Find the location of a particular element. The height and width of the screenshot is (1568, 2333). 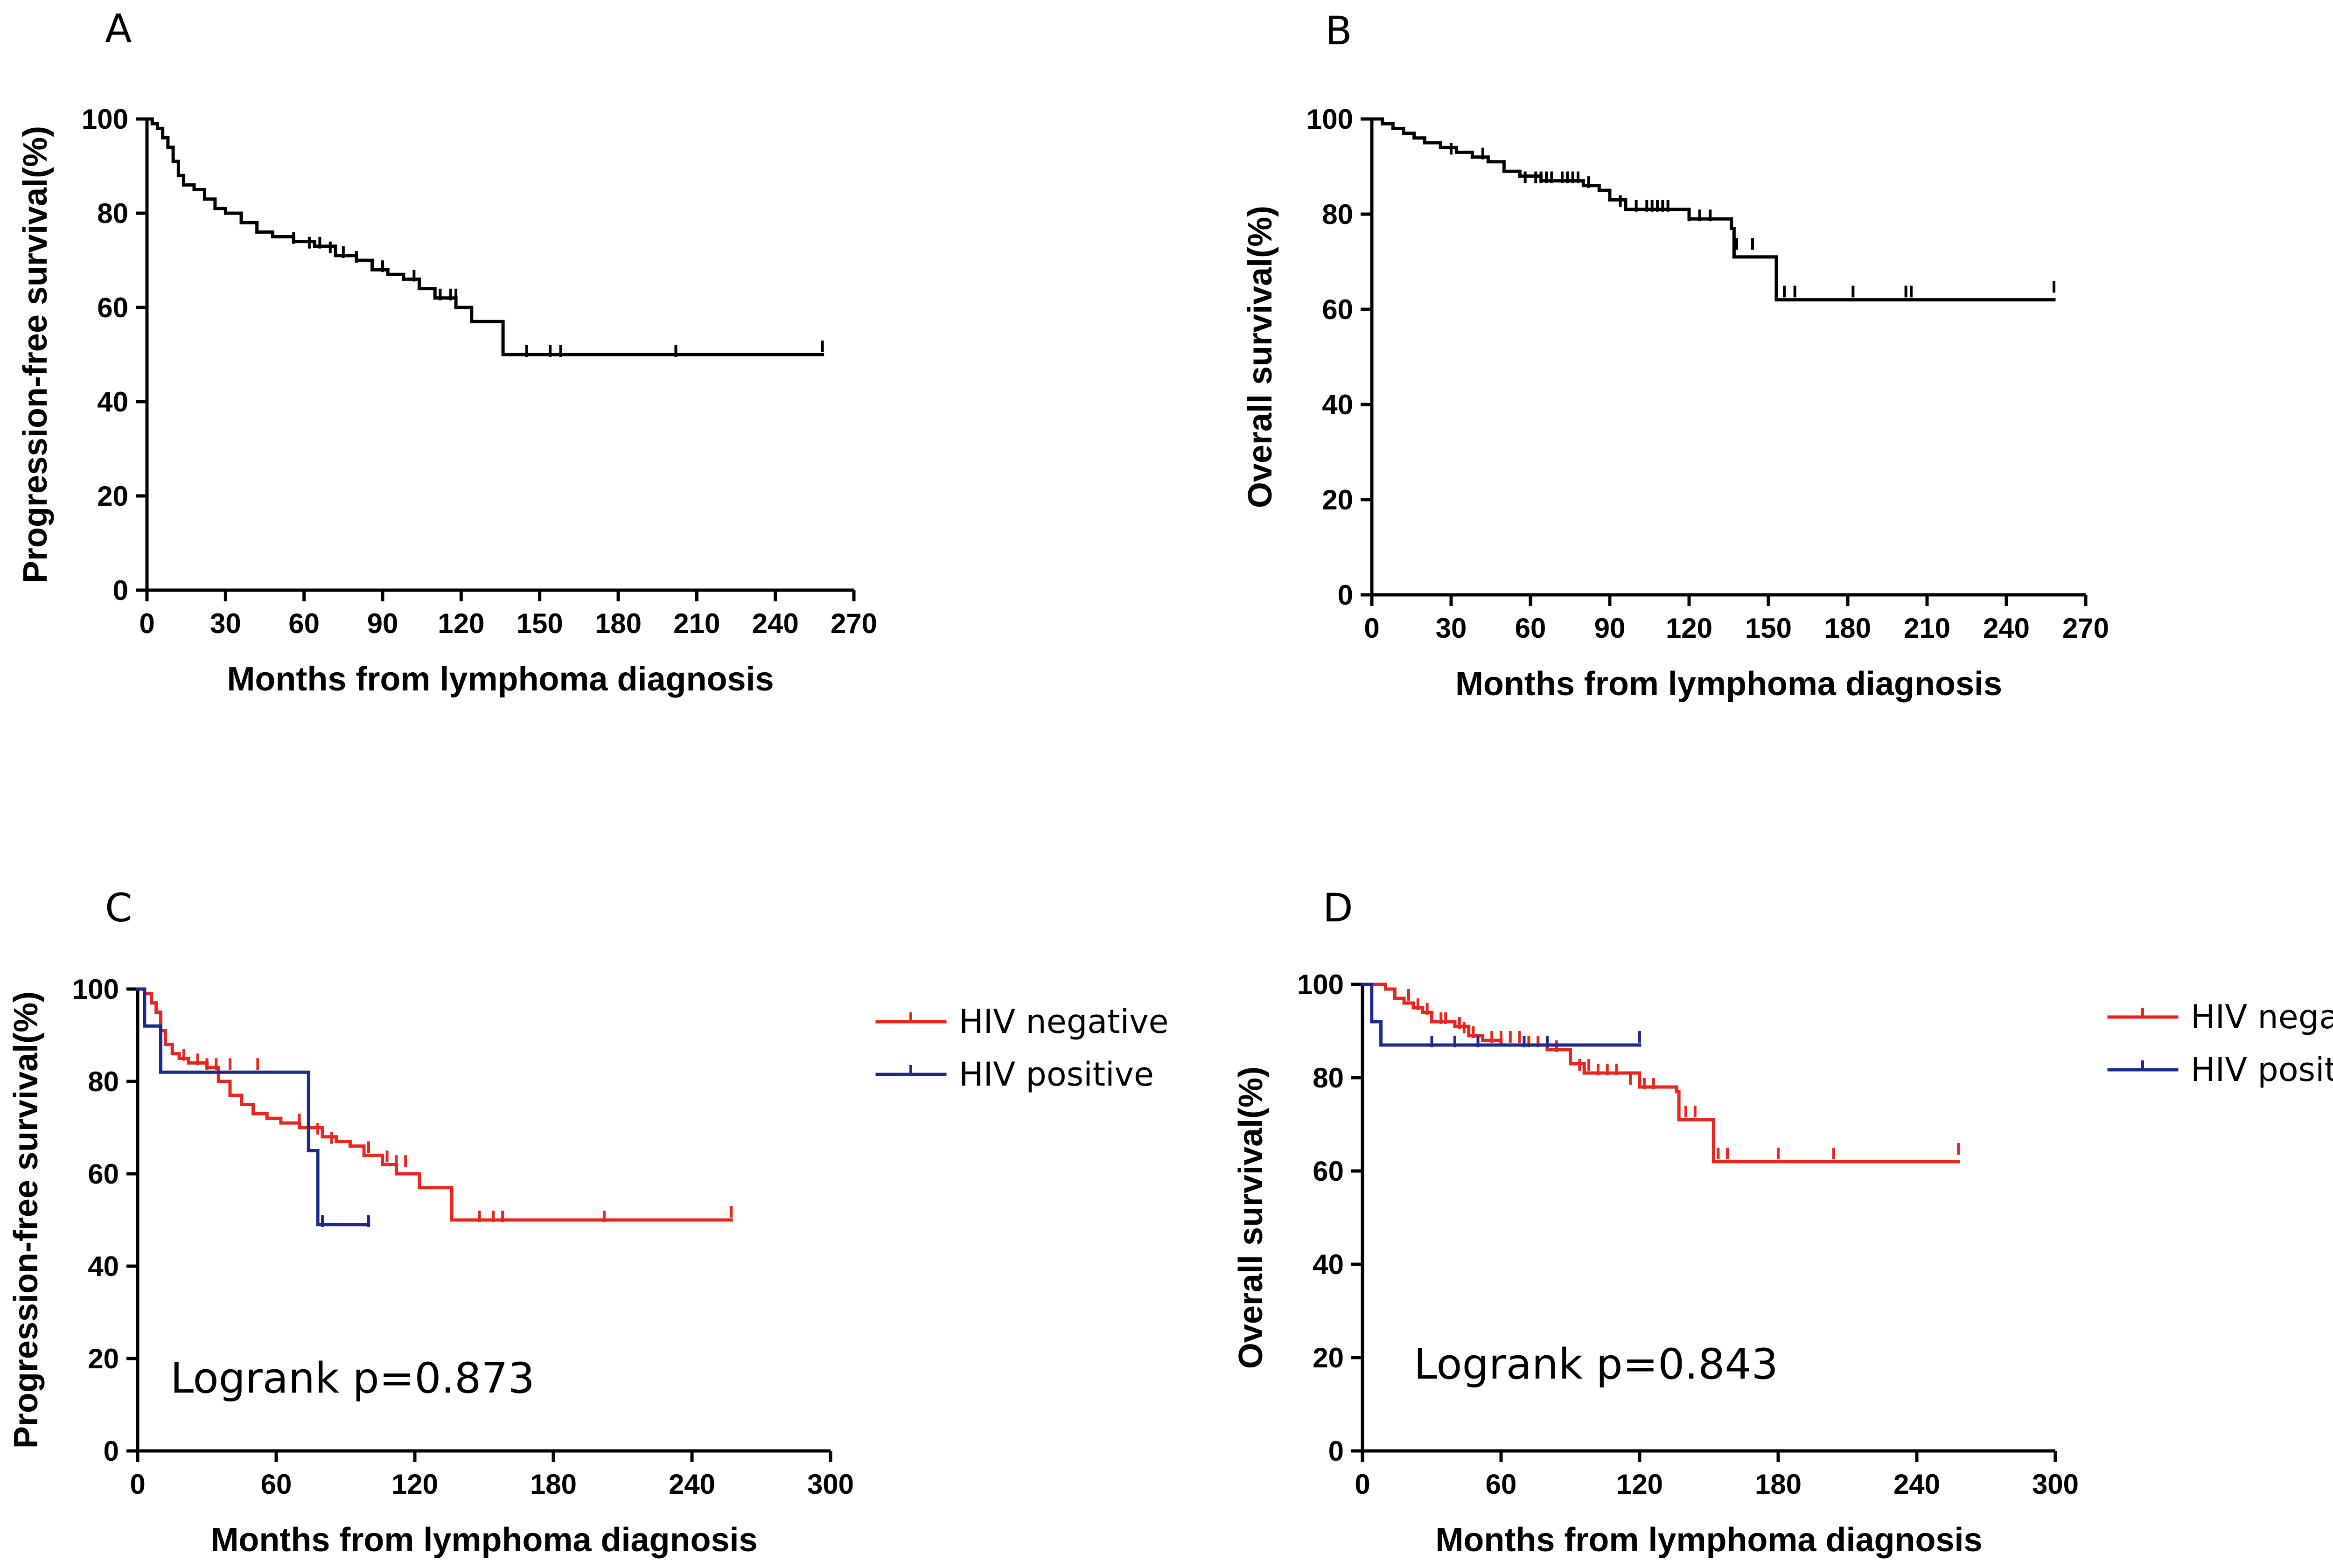

panel-letter: A is located at coordinates (119, 28).